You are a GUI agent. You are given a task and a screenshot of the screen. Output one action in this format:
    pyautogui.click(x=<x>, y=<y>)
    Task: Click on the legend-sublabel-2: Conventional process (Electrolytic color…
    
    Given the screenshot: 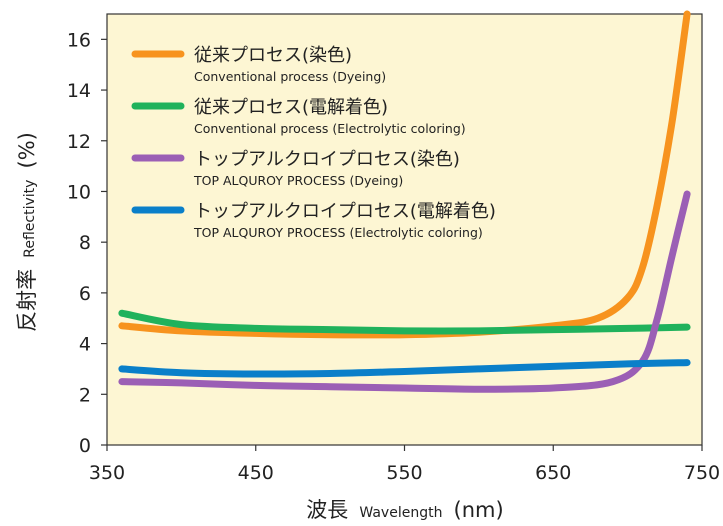 What is the action you would take?
    pyautogui.click(x=330, y=128)
    